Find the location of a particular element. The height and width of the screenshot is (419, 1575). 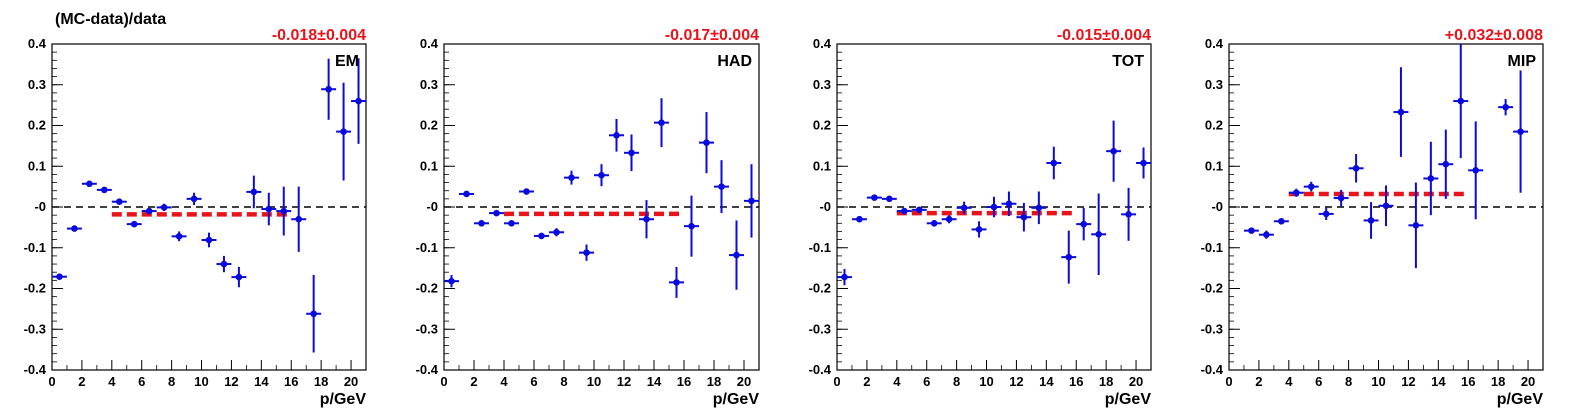

x-axis-title: p/GeV is located at coordinates (1128, 399).